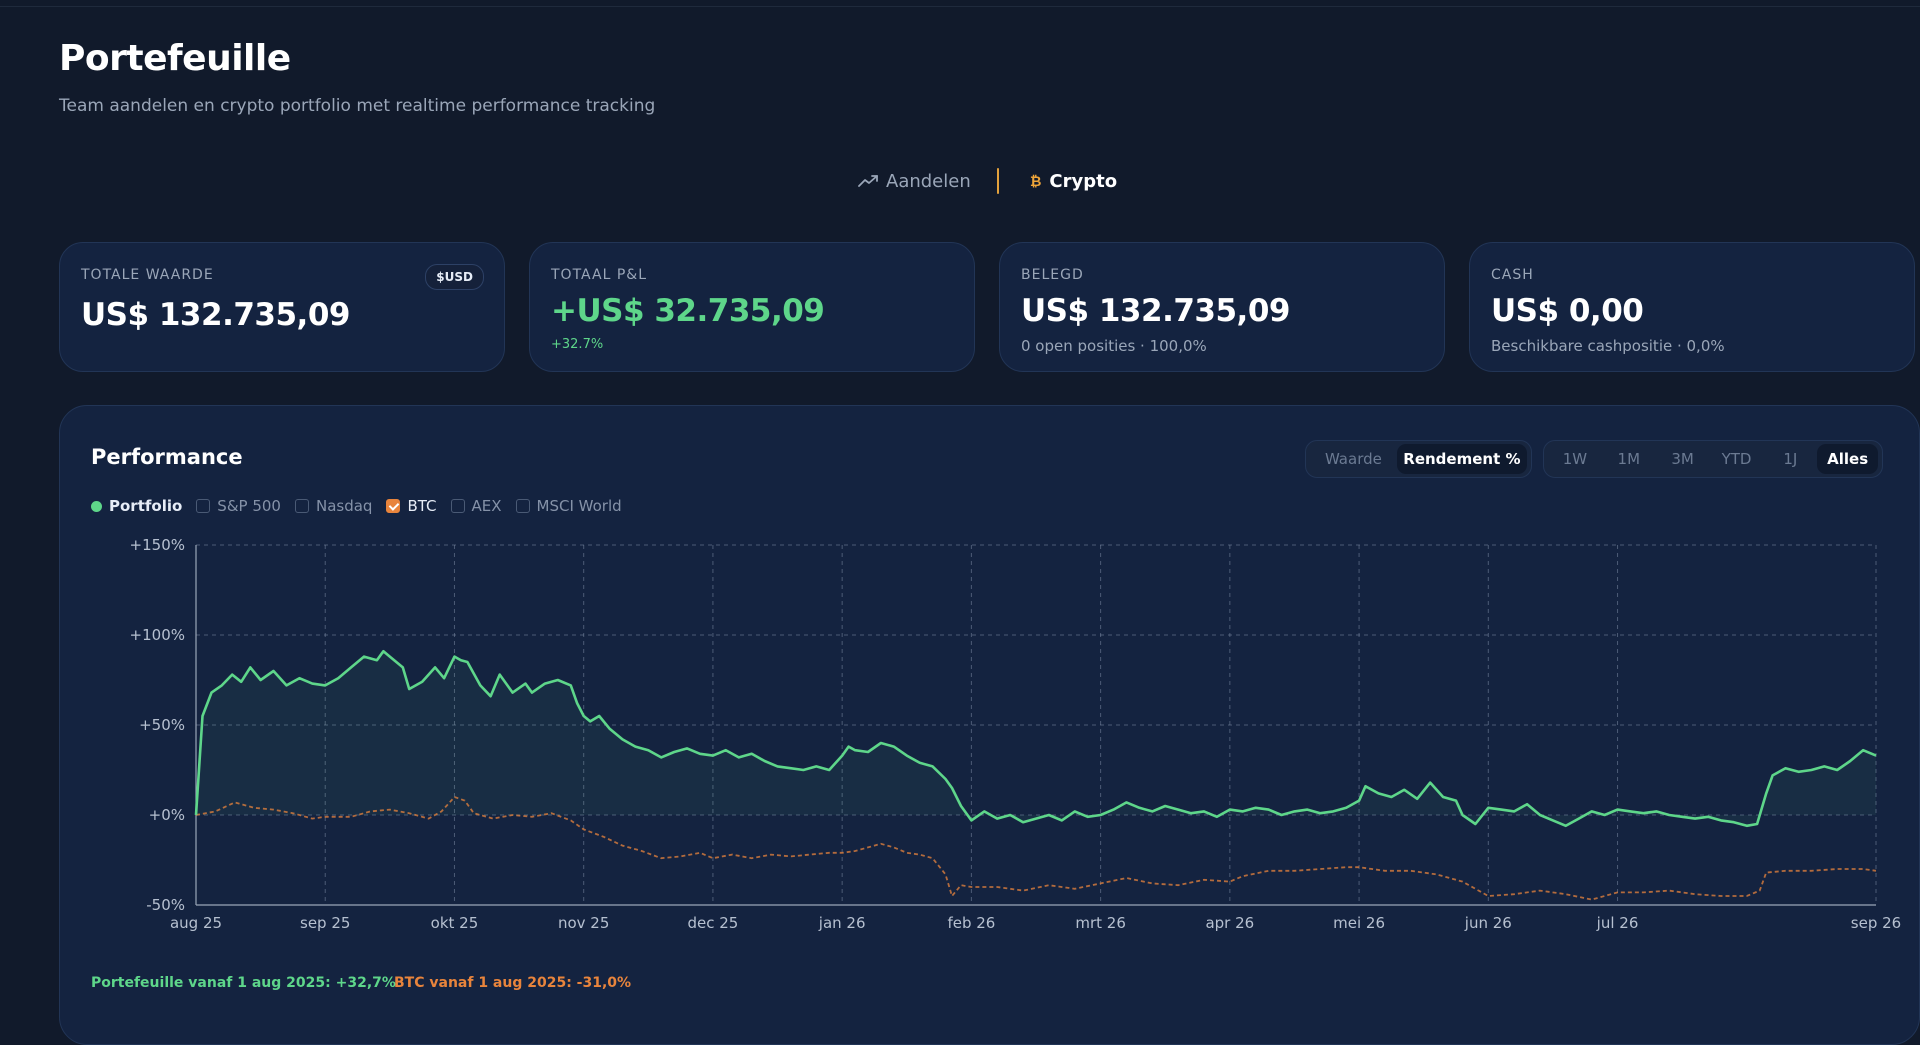 The image size is (1920, 1045). What do you see at coordinates (249, 506) in the screenshot?
I see `legend-label: S&P 500` at bounding box center [249, 506].